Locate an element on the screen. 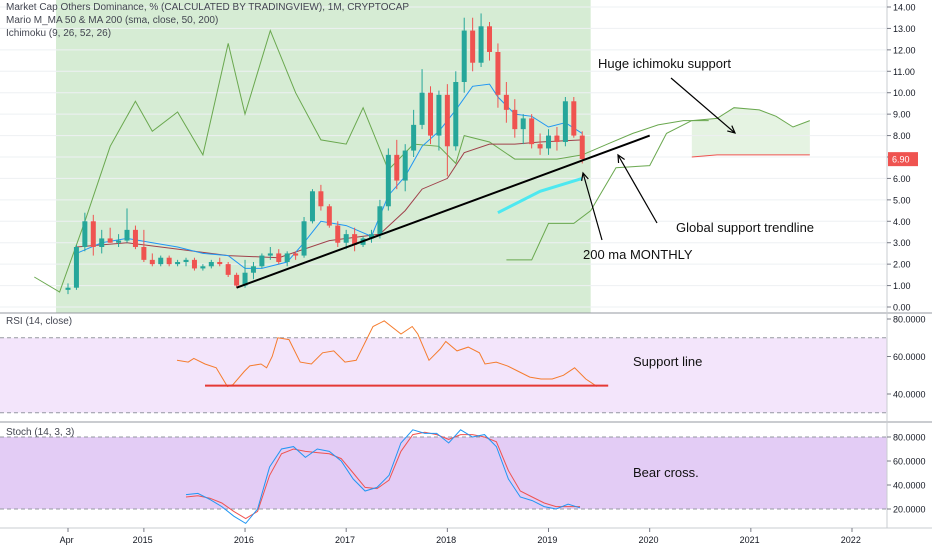 Image resolution: width=932 pixels, height=550 pixels. annotation-ichimoku-support: Huge ichimoku support is located at coordinates (664, 63).